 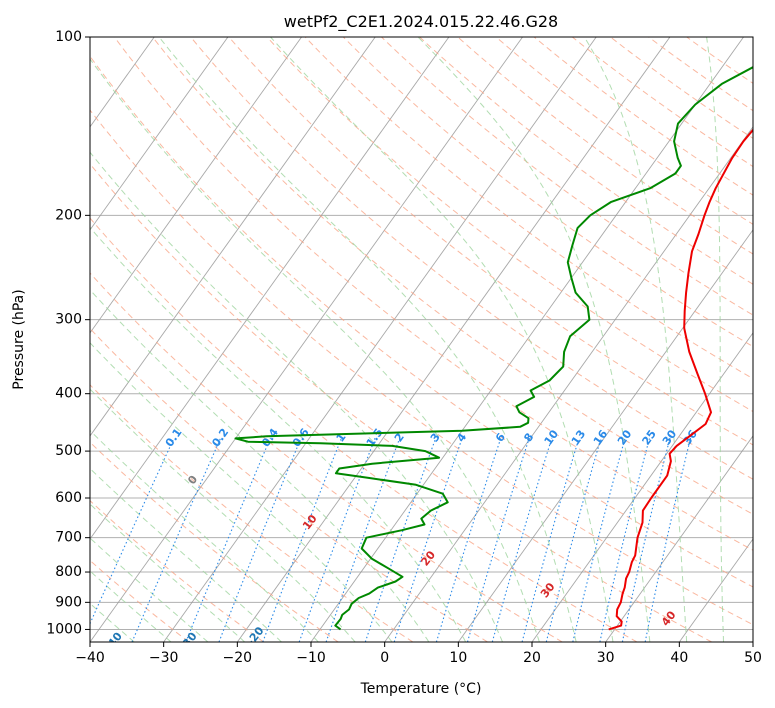 What do you see at coordinates (500, 437) in the screenshot?
I see `mixing-ratio-label: 6` at bounding box center [500, 437].